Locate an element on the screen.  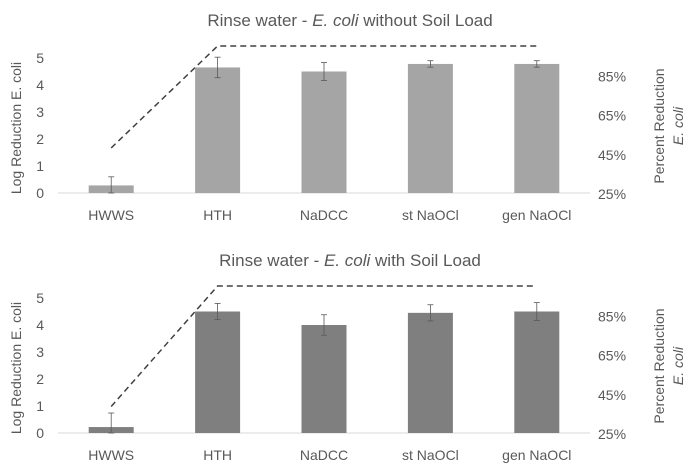
chart-title: Rinse water - E. coli with Soil Load is located at coordinates (350, 260).